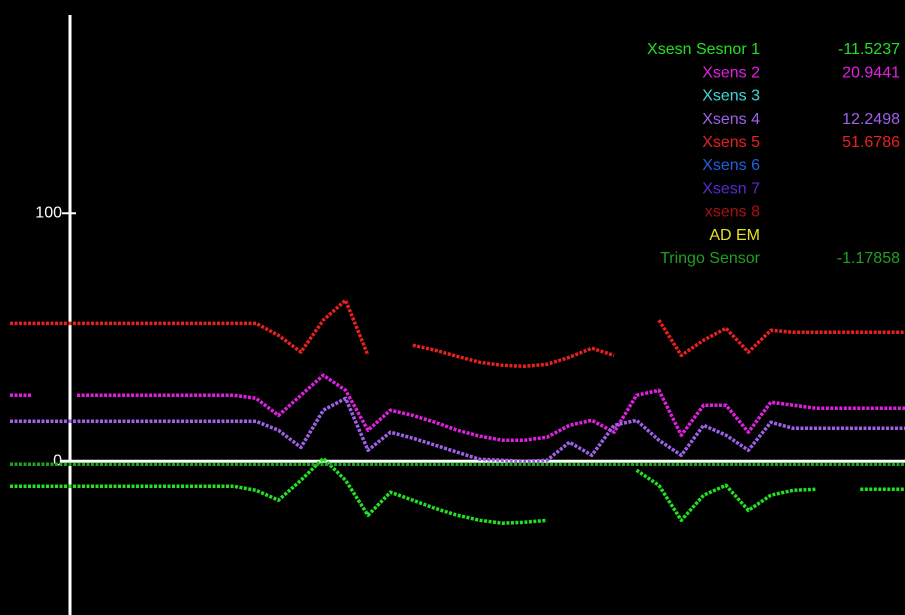 The width and height of the screenshot is (905, 615). Describe the element at coordinates (731, 119) in the screenshot. I see `legend-label: Xsens 4` at that location.